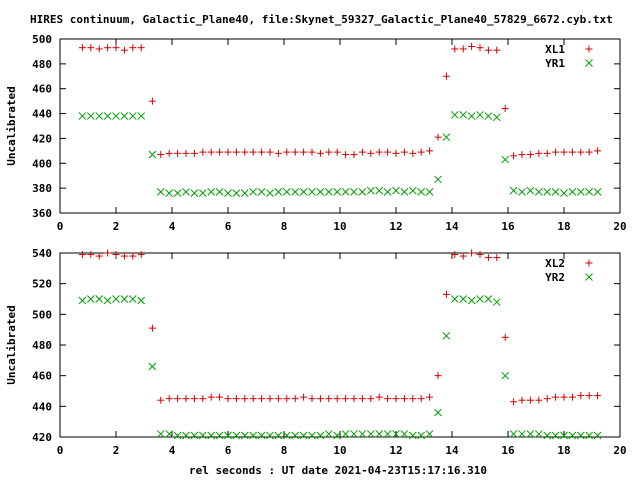  I want to click on x-tick-label: 10, so click(339, 226).